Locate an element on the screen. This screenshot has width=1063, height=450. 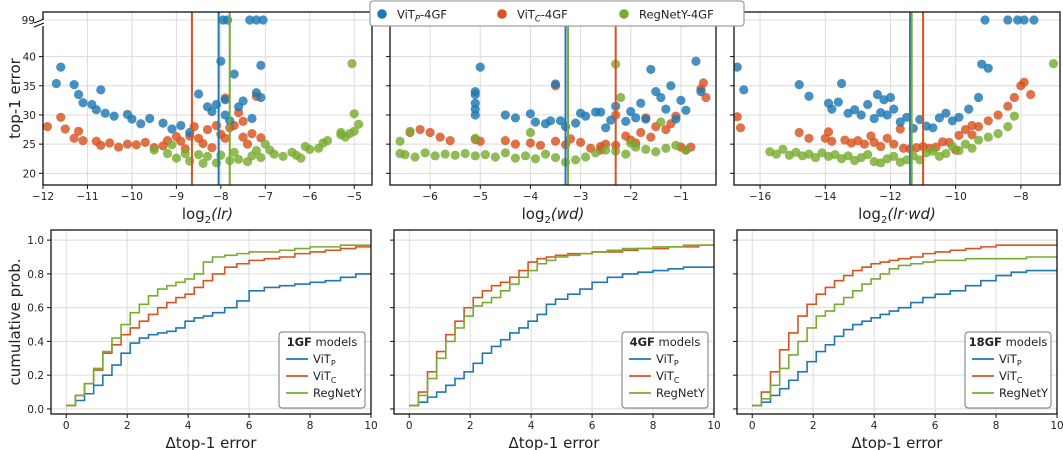
tick-label-x: 8 is located at coordinates (653, 426).